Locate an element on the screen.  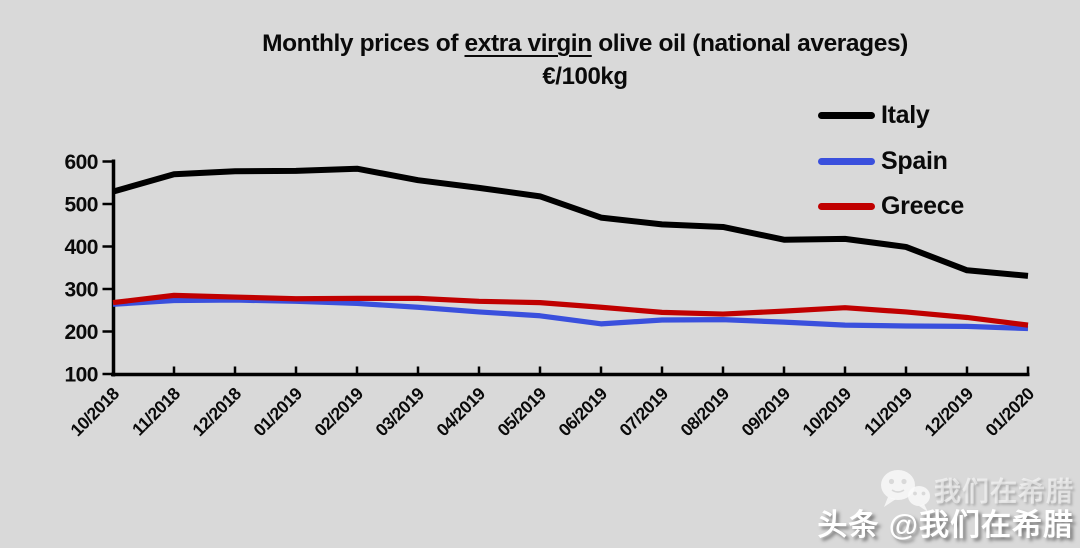
watermark: 我们在希腊 头条 @我们在希腊 is located at coordinates (945, 507).